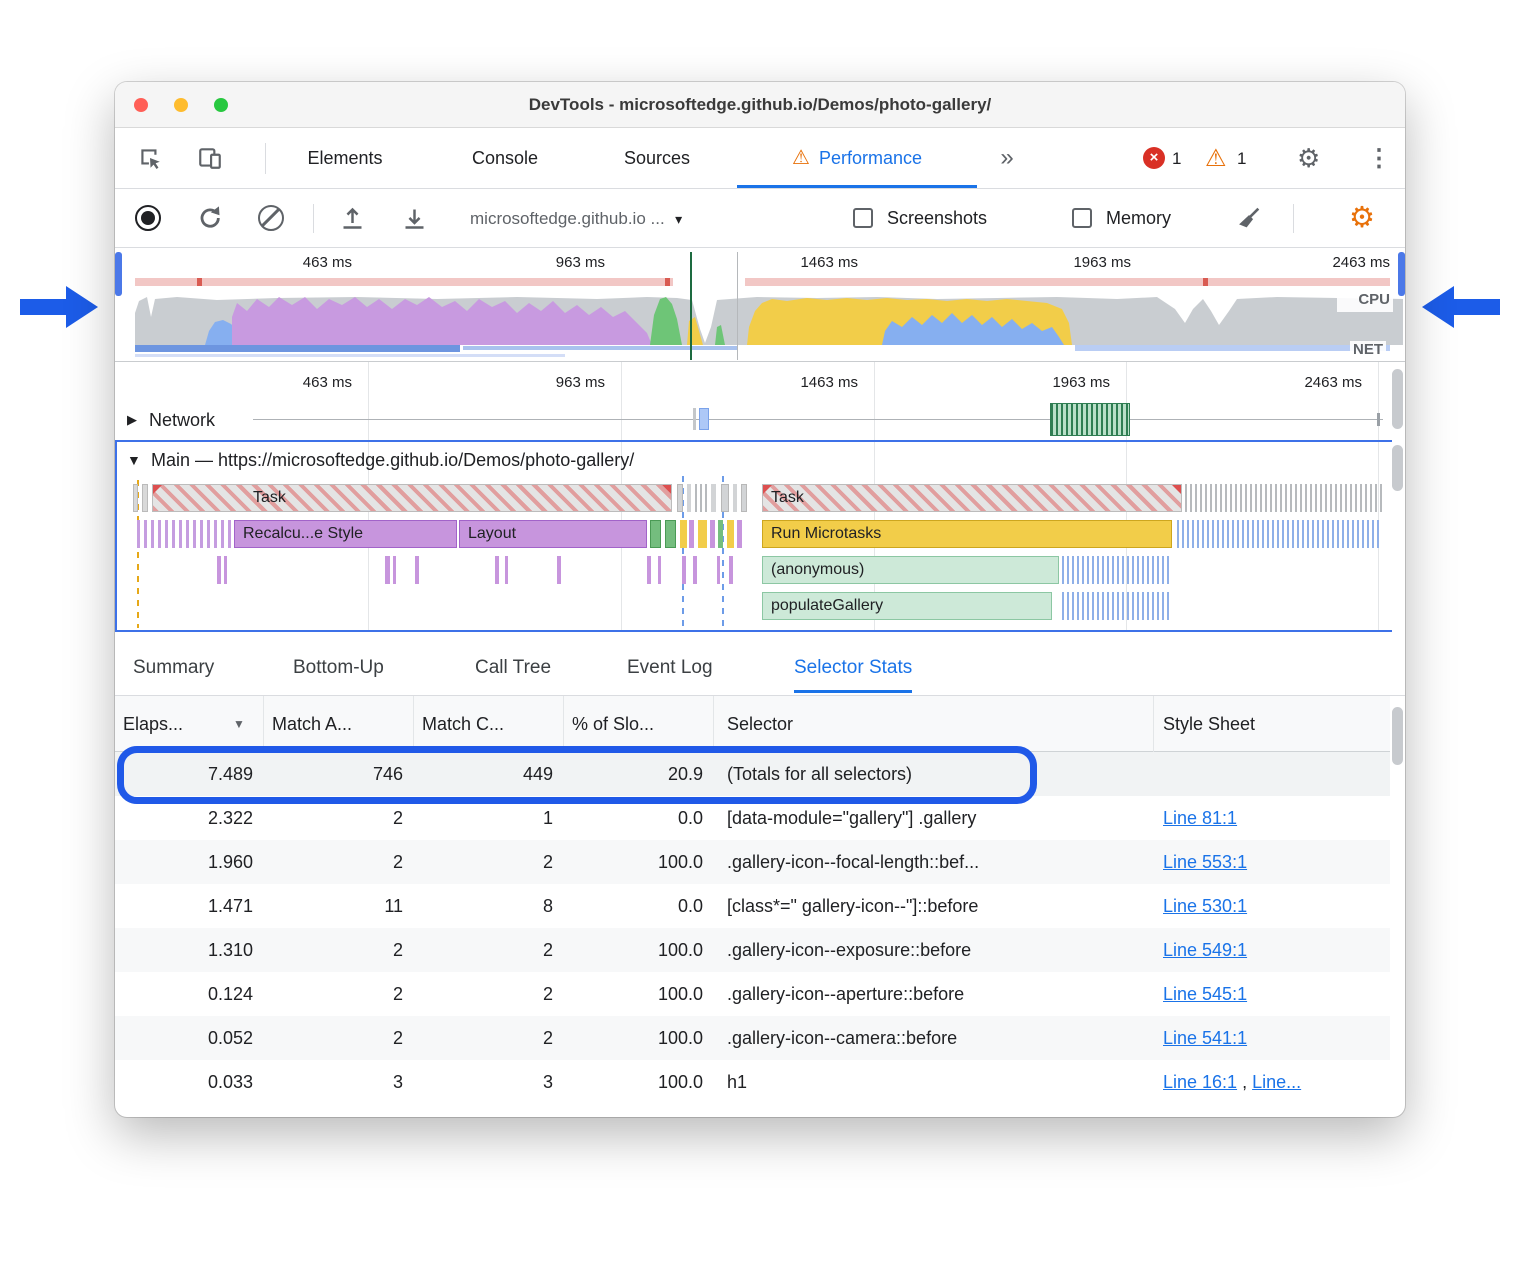 This screenshot has height=1264, width=1520. Describe the element at coordinates (271, 218) in the screenshot. I see `clear-icon` at that location.